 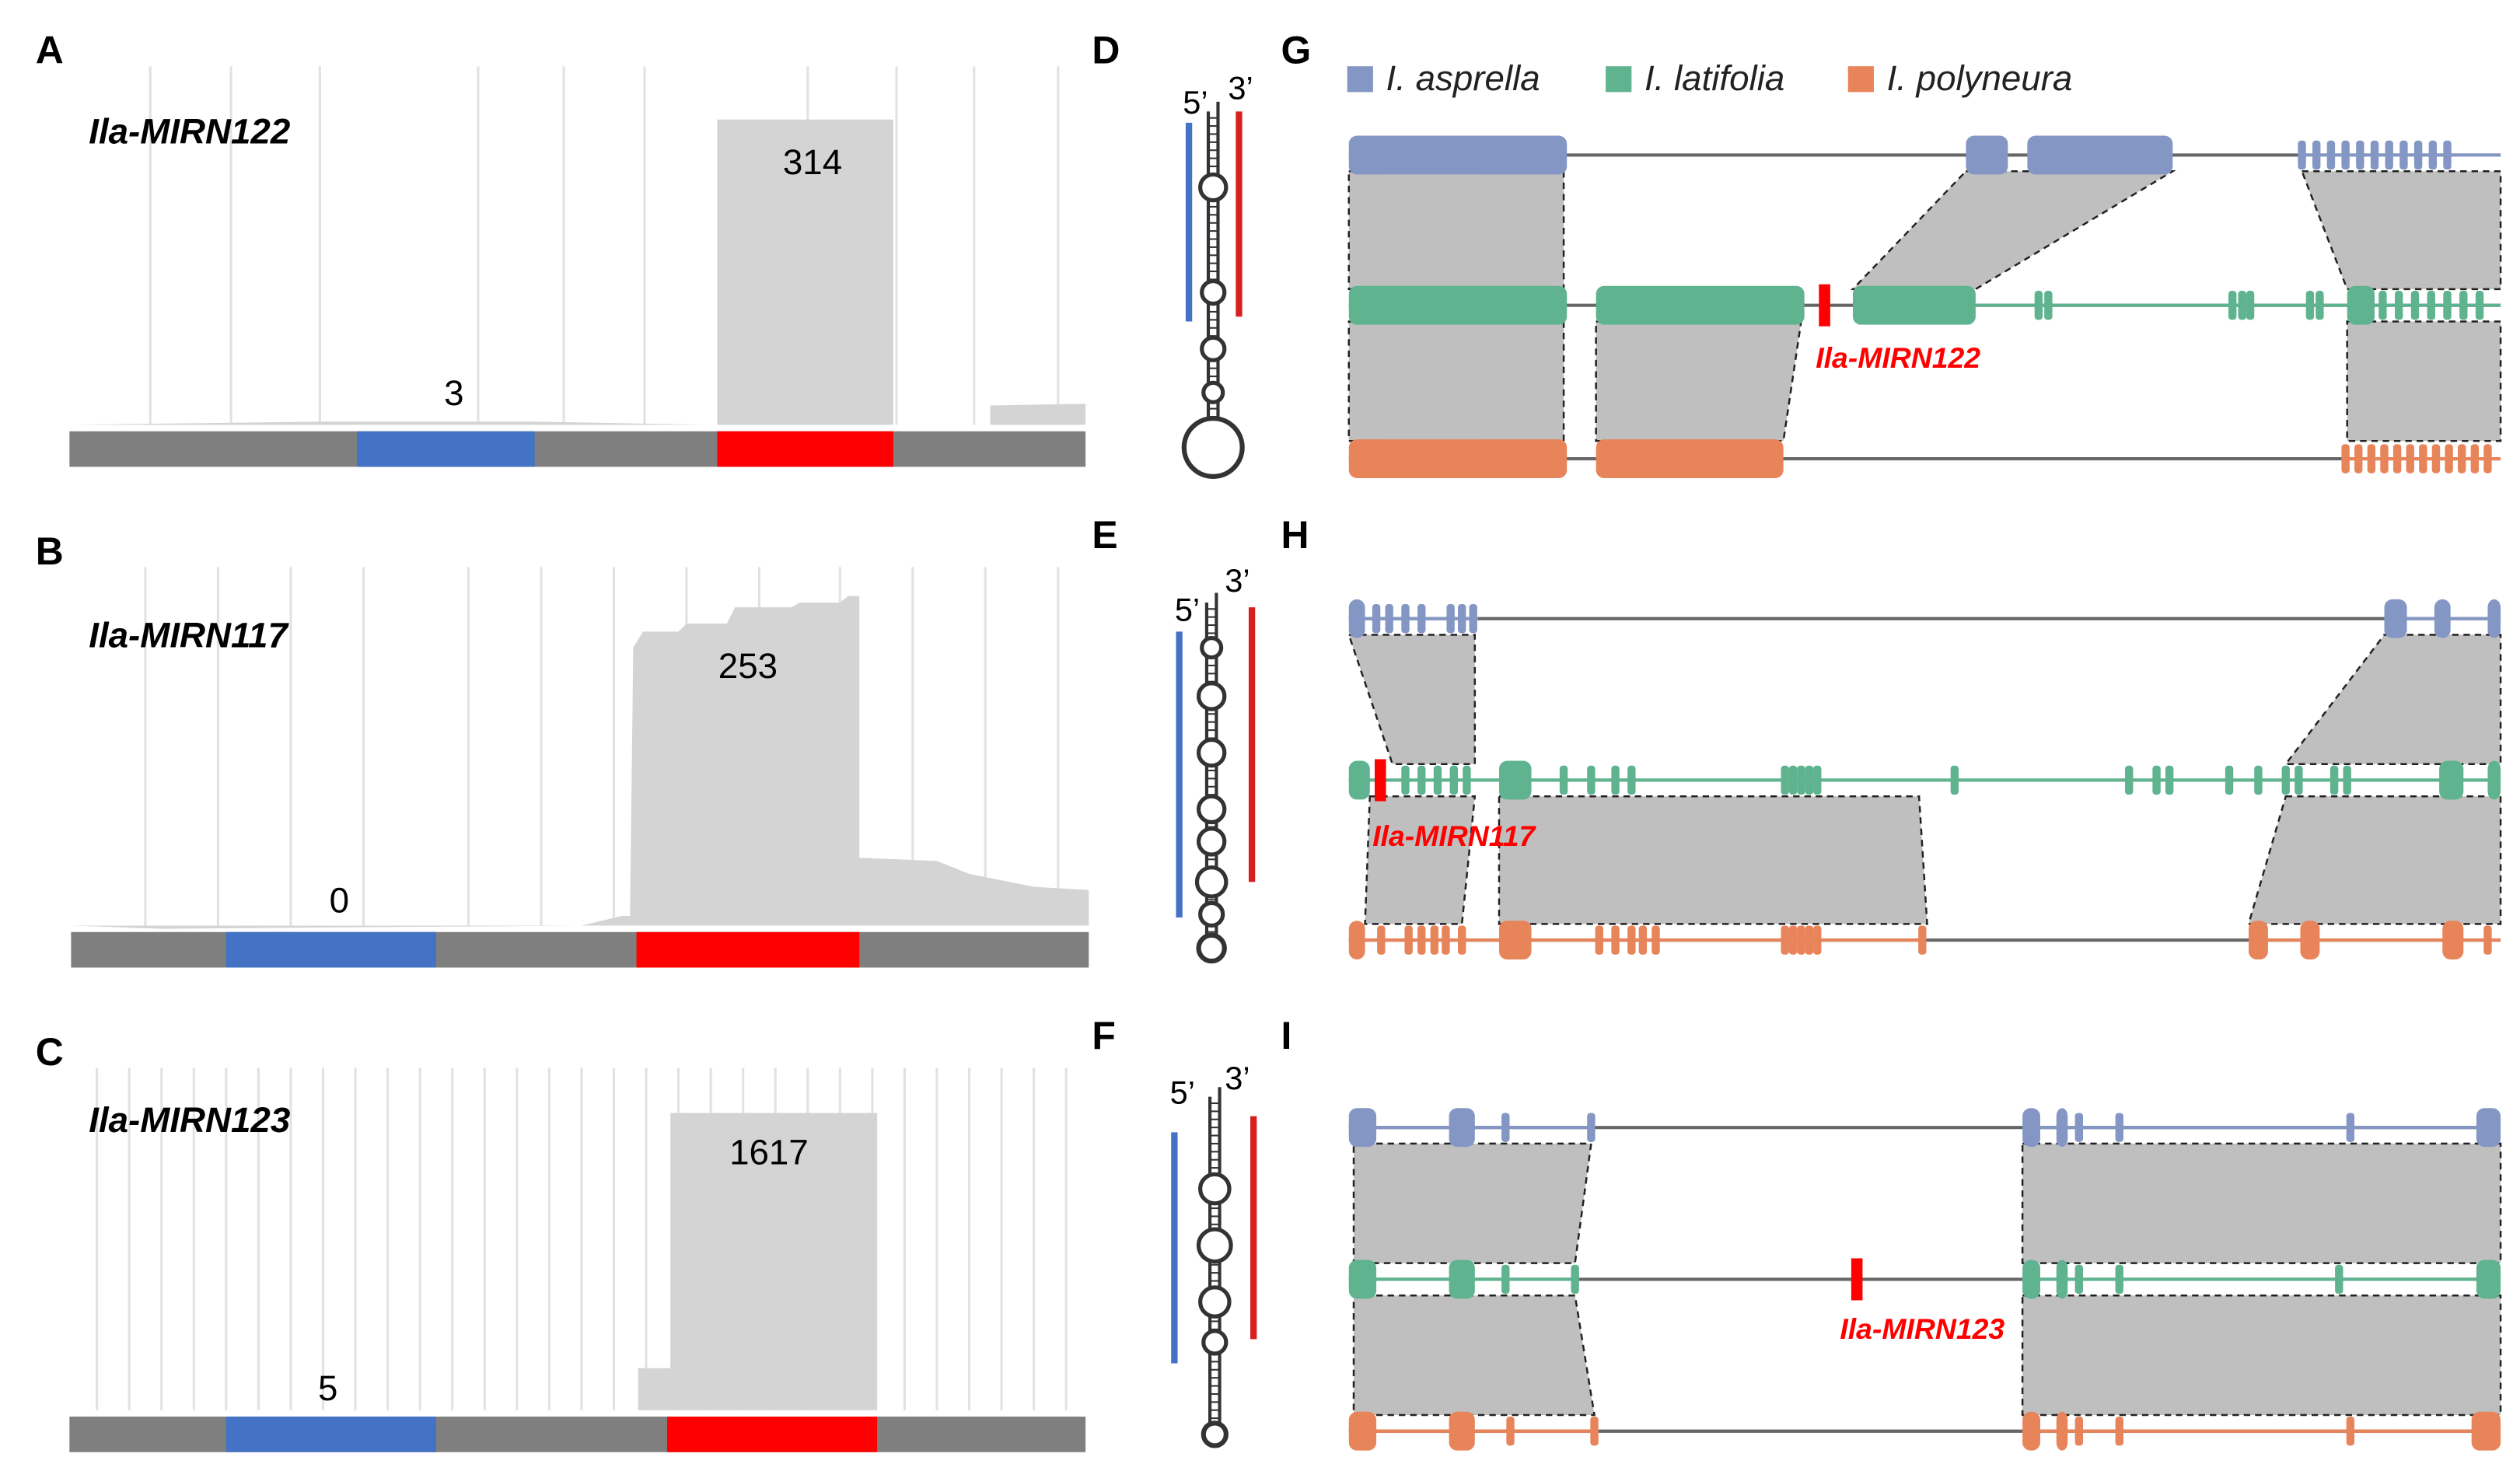 I want to click on hairpin-stem, so click(x=1213, y=260).